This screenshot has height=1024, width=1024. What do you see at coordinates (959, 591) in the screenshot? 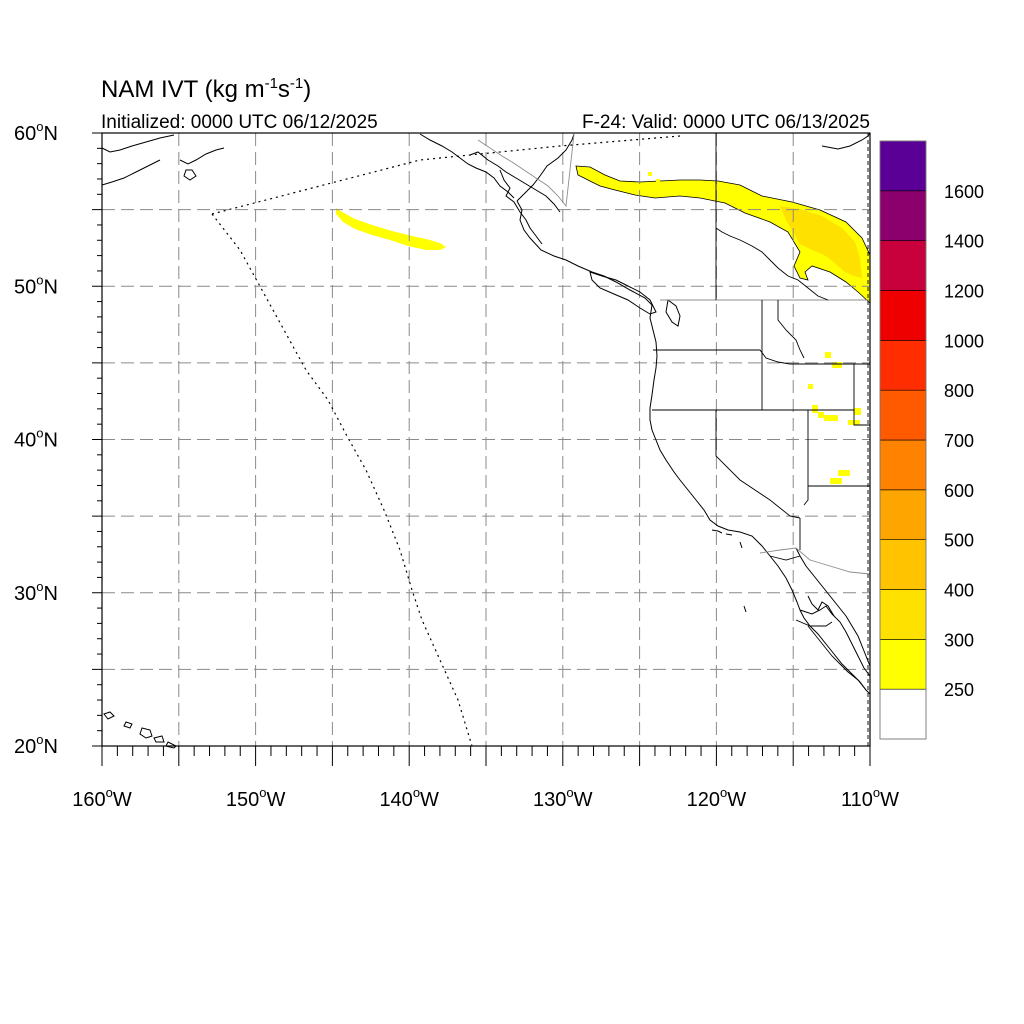
I see `colorbar-label: 400` at bounding box center [959, 591].